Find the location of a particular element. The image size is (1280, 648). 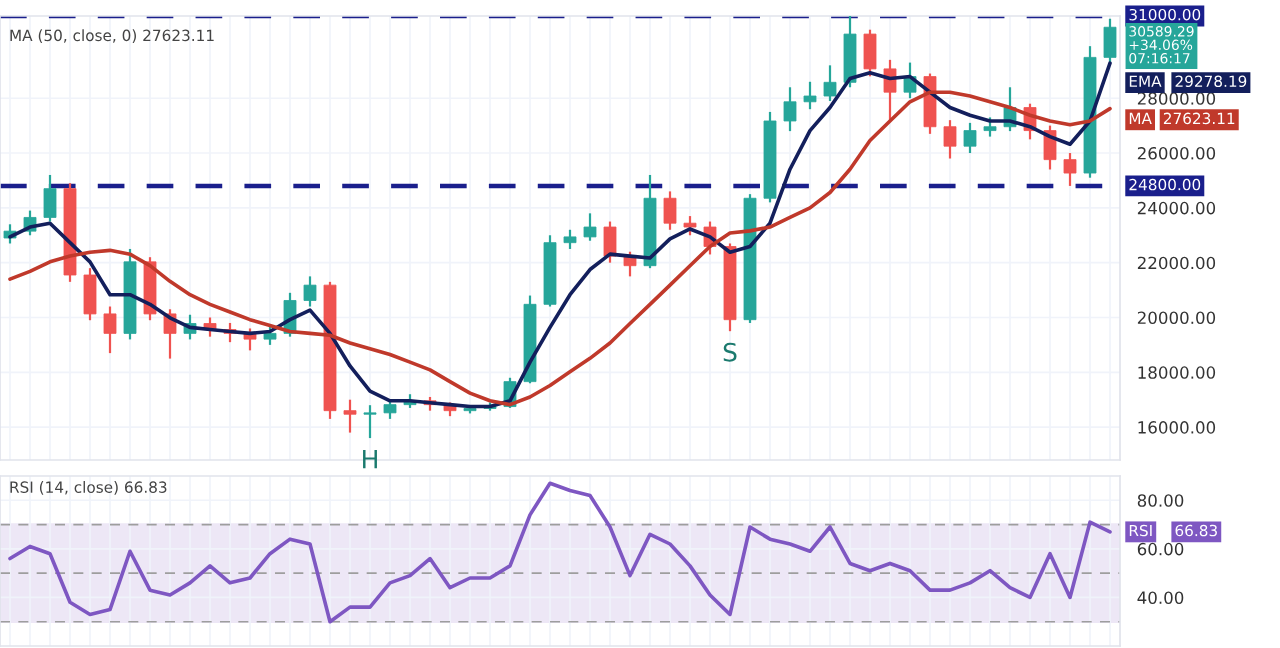

y-tick-label: 20000.00 is located at coordinates (1176, 318).